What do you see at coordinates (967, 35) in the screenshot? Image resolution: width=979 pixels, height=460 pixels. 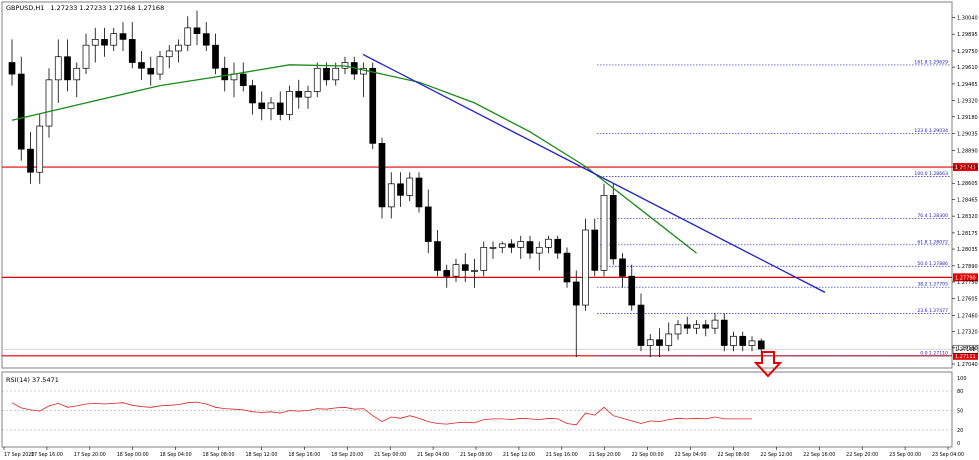 I see `price-axis-label: 1.29895` at bounding box center [967, 35].